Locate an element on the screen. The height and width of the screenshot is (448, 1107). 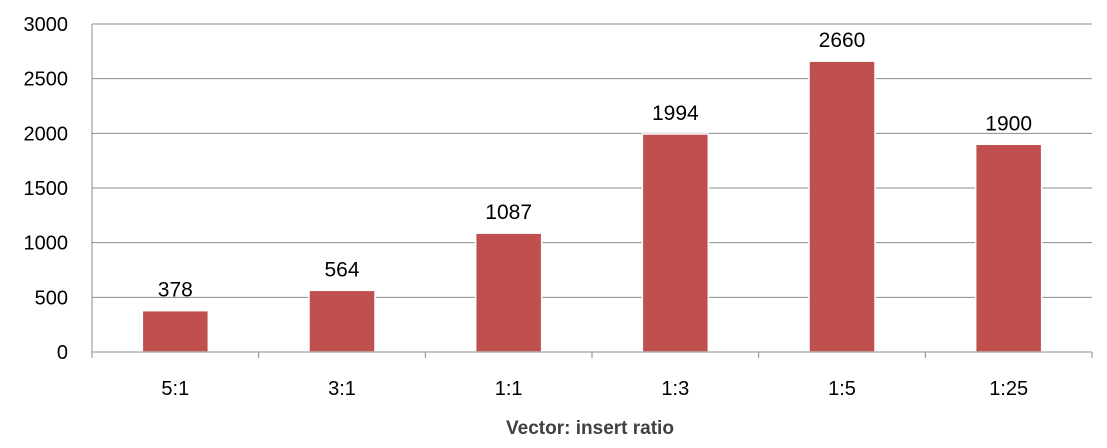
y-tick-label: 500 is located at coordinates (51, 298).